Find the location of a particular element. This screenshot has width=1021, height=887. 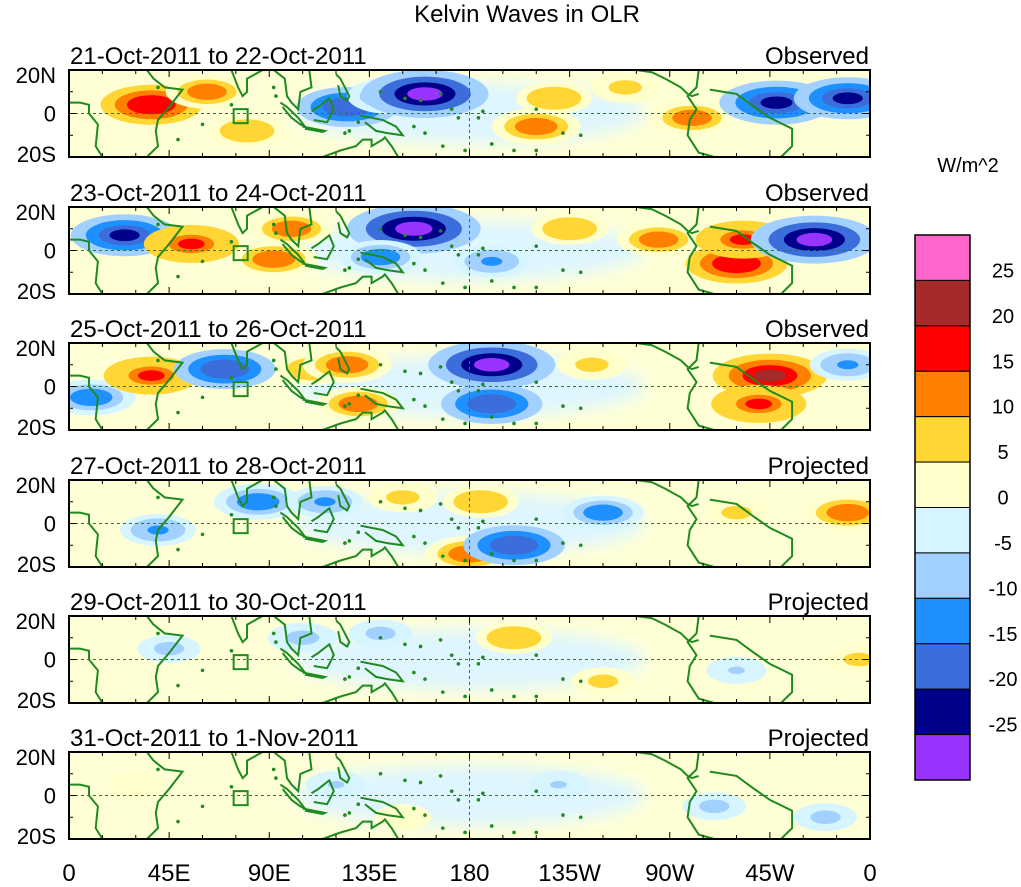

colorbar-label: -5 is located at coordinates (1003, 544).